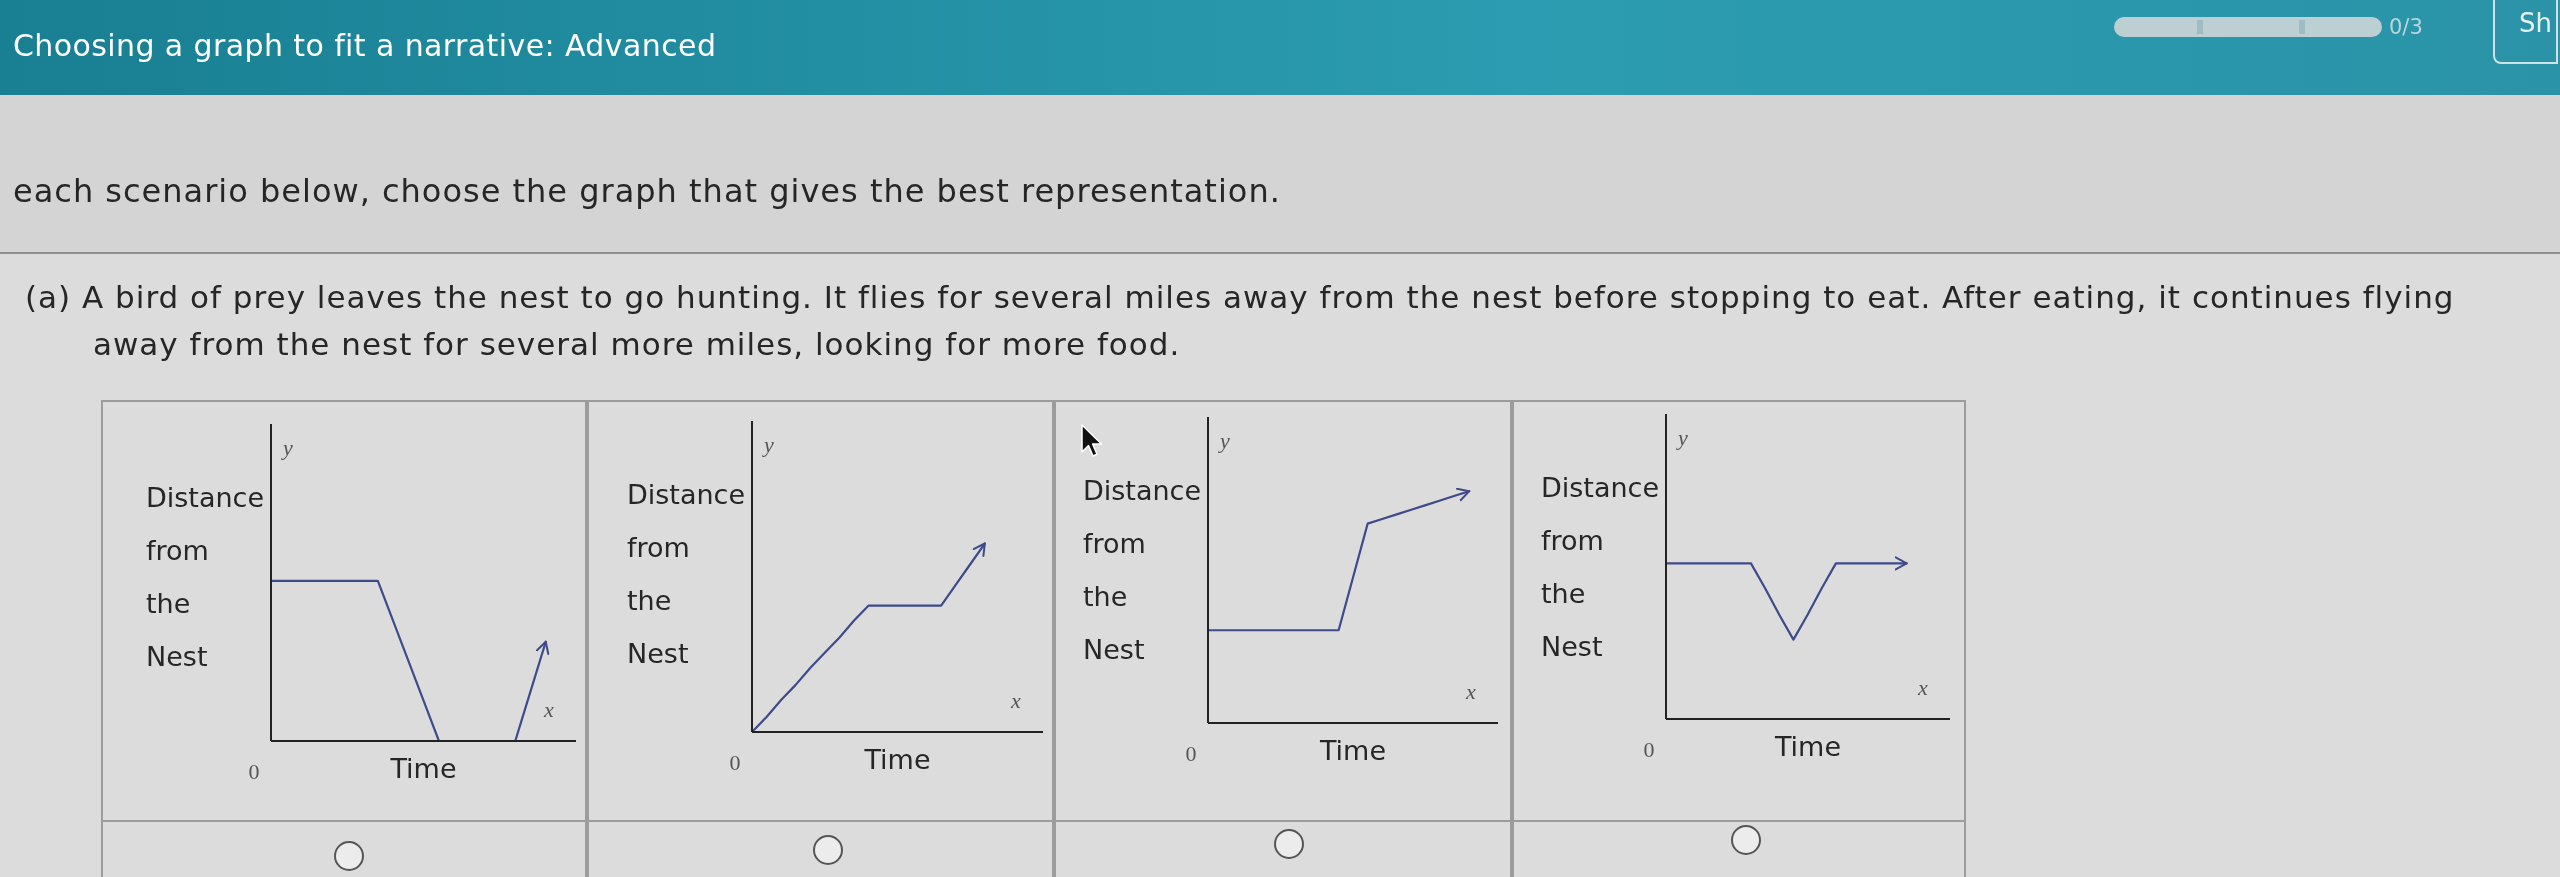  Describe the element at coordinates (2525, 32) in the screenshot. I see `button: Sh` at that location.